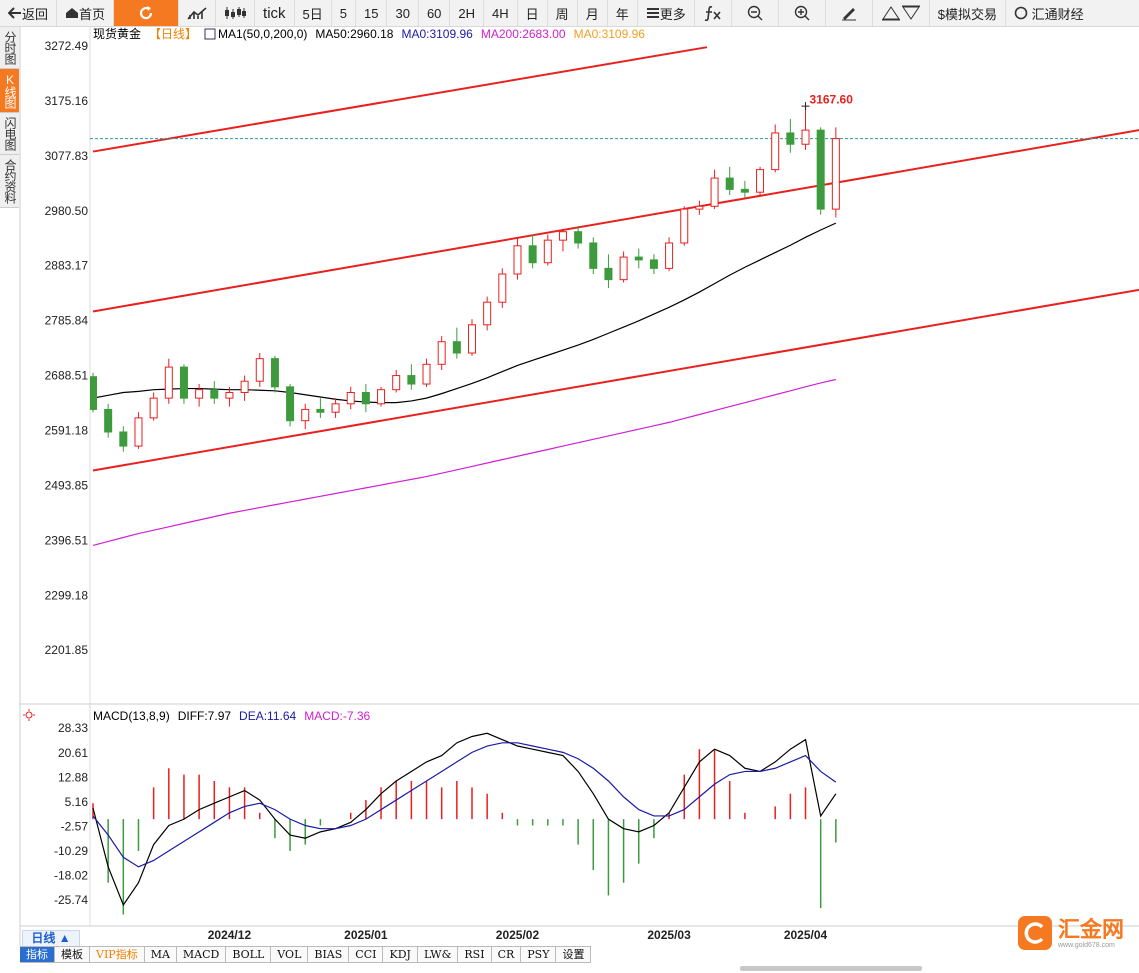  I want to click on macd-settings-icon, so click(29, 715).